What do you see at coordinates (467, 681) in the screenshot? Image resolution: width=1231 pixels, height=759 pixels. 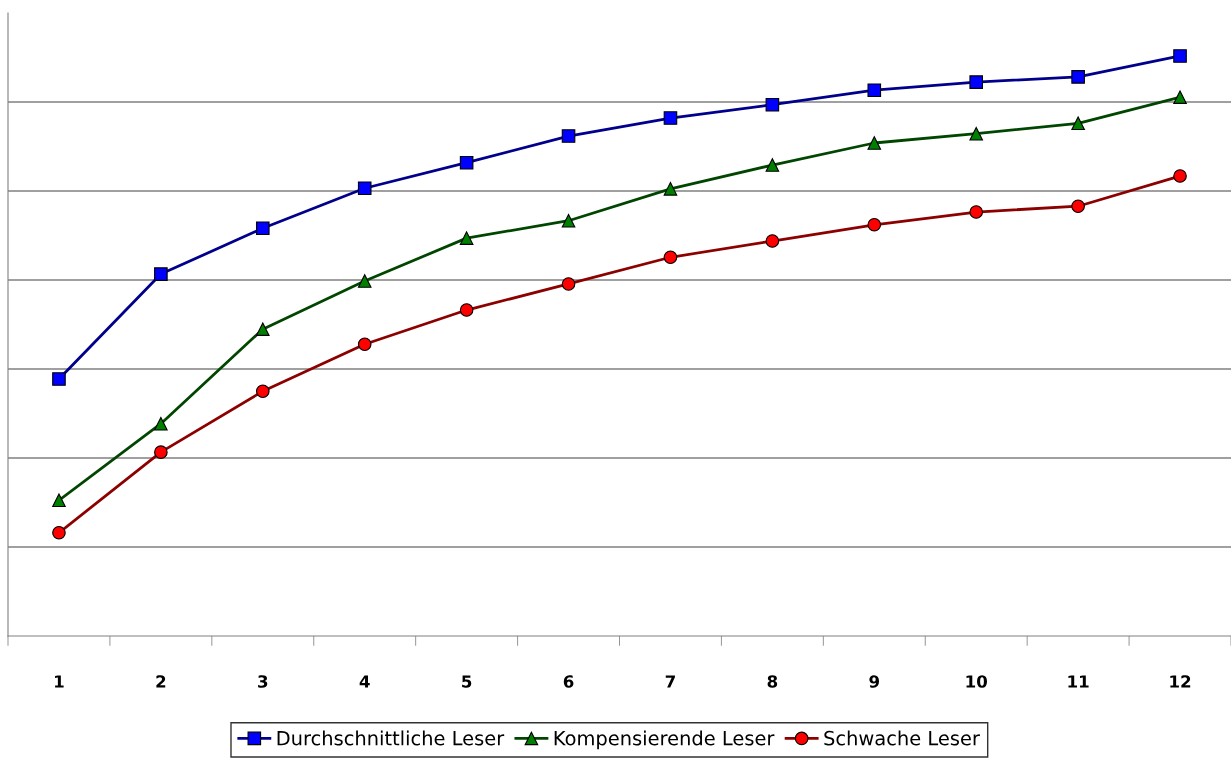 I see `x-tick-label: 5` at bounding box center [467, 681].